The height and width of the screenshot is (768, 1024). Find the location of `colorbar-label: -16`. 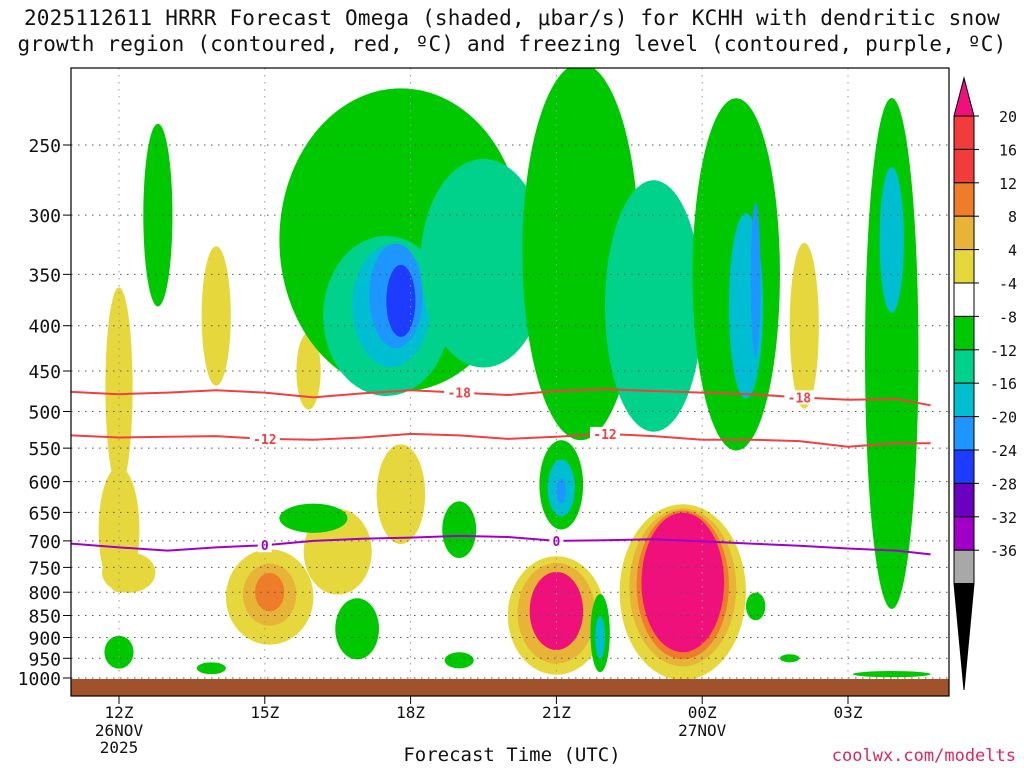

colorbar-label: -16 is located at coordinates (1003, 384).